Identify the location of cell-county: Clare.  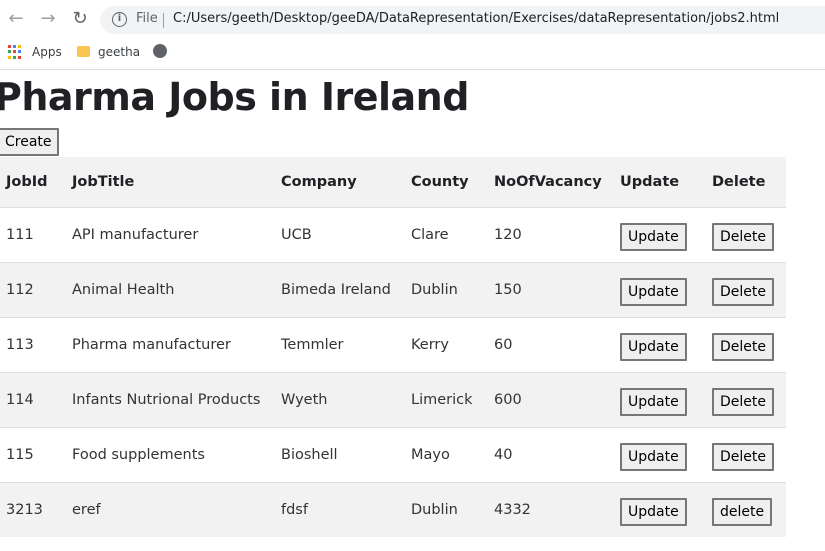
(446, 234).